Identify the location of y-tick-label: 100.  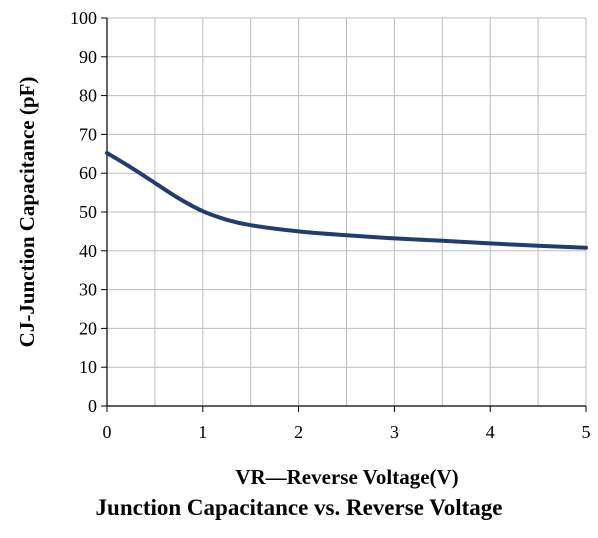
(83, 18).